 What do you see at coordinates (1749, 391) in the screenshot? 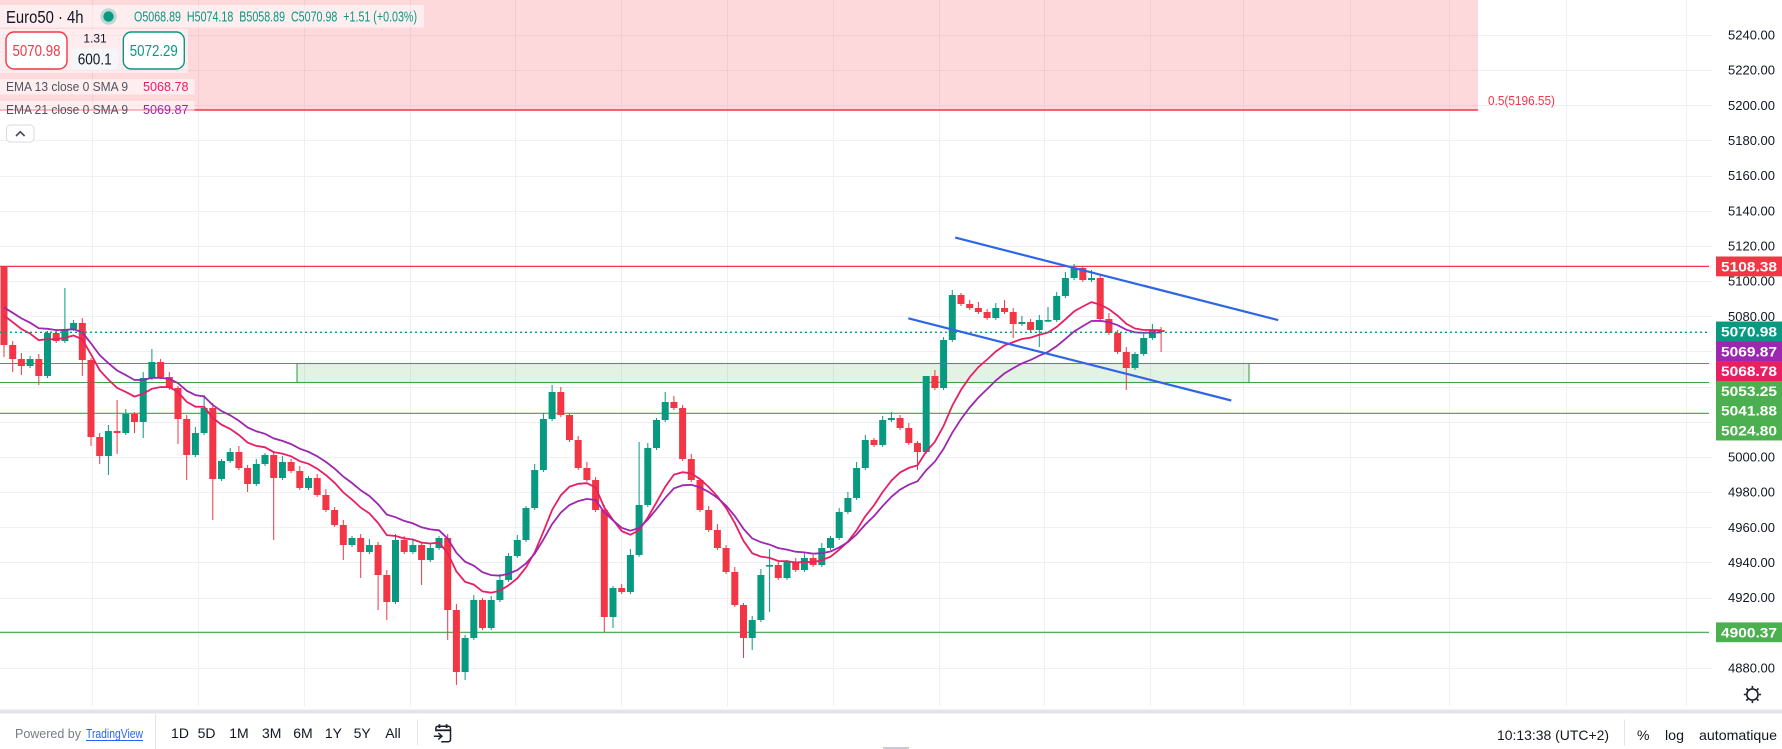
I see `svg-text: 5053.25` at bounding box center [1749, 391].